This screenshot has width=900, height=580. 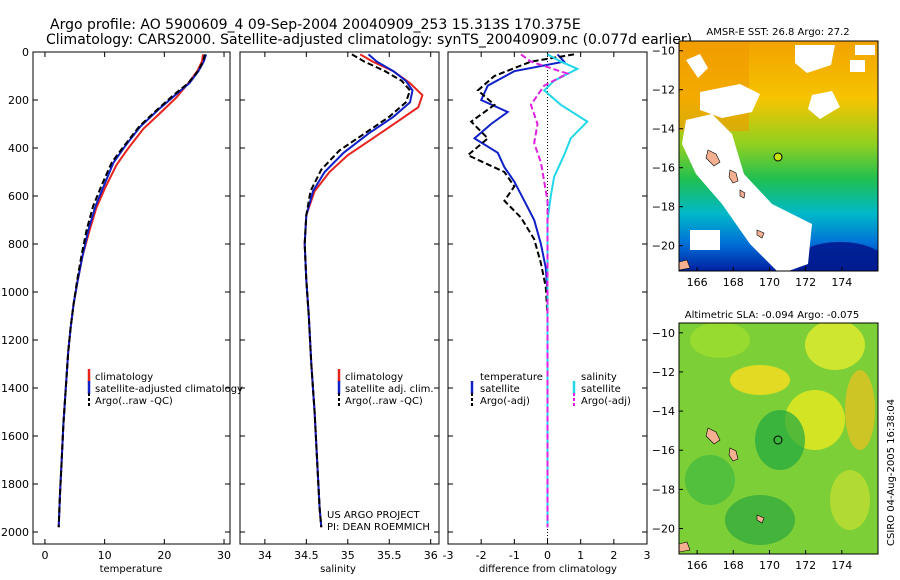 What do you see at coordinates (511, 377) in the screenshot?
I see `legend-temperature: temperature` at bounding box center [511, 377].